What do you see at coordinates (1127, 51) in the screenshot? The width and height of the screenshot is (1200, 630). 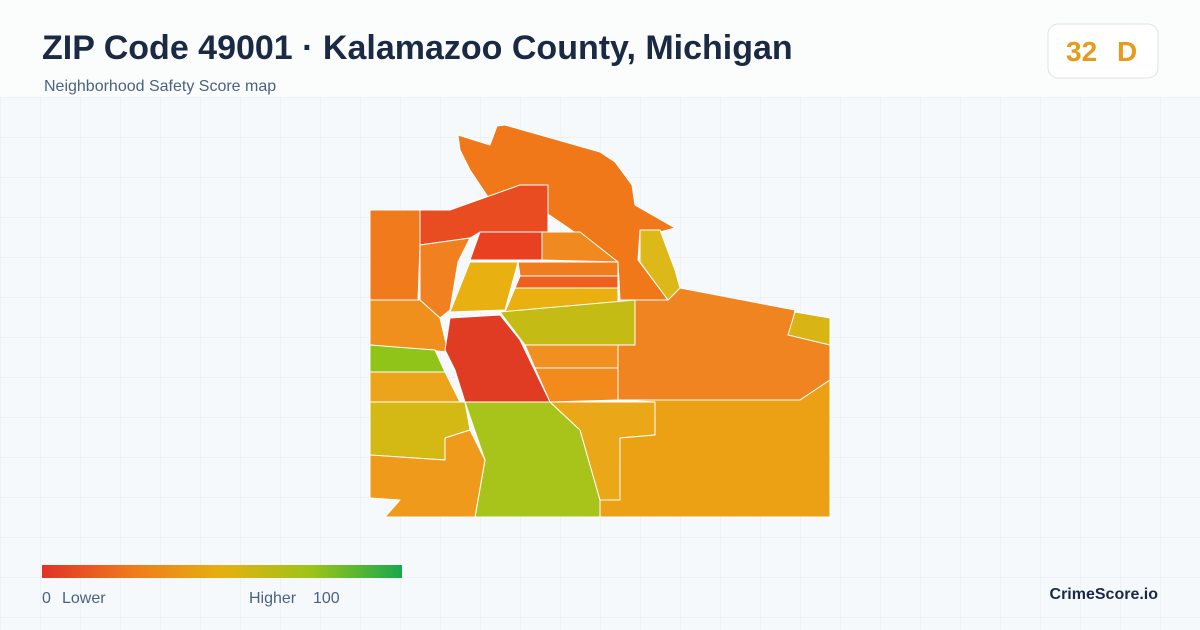 I see `score-grade: D` at bounding box center [1127, 51].